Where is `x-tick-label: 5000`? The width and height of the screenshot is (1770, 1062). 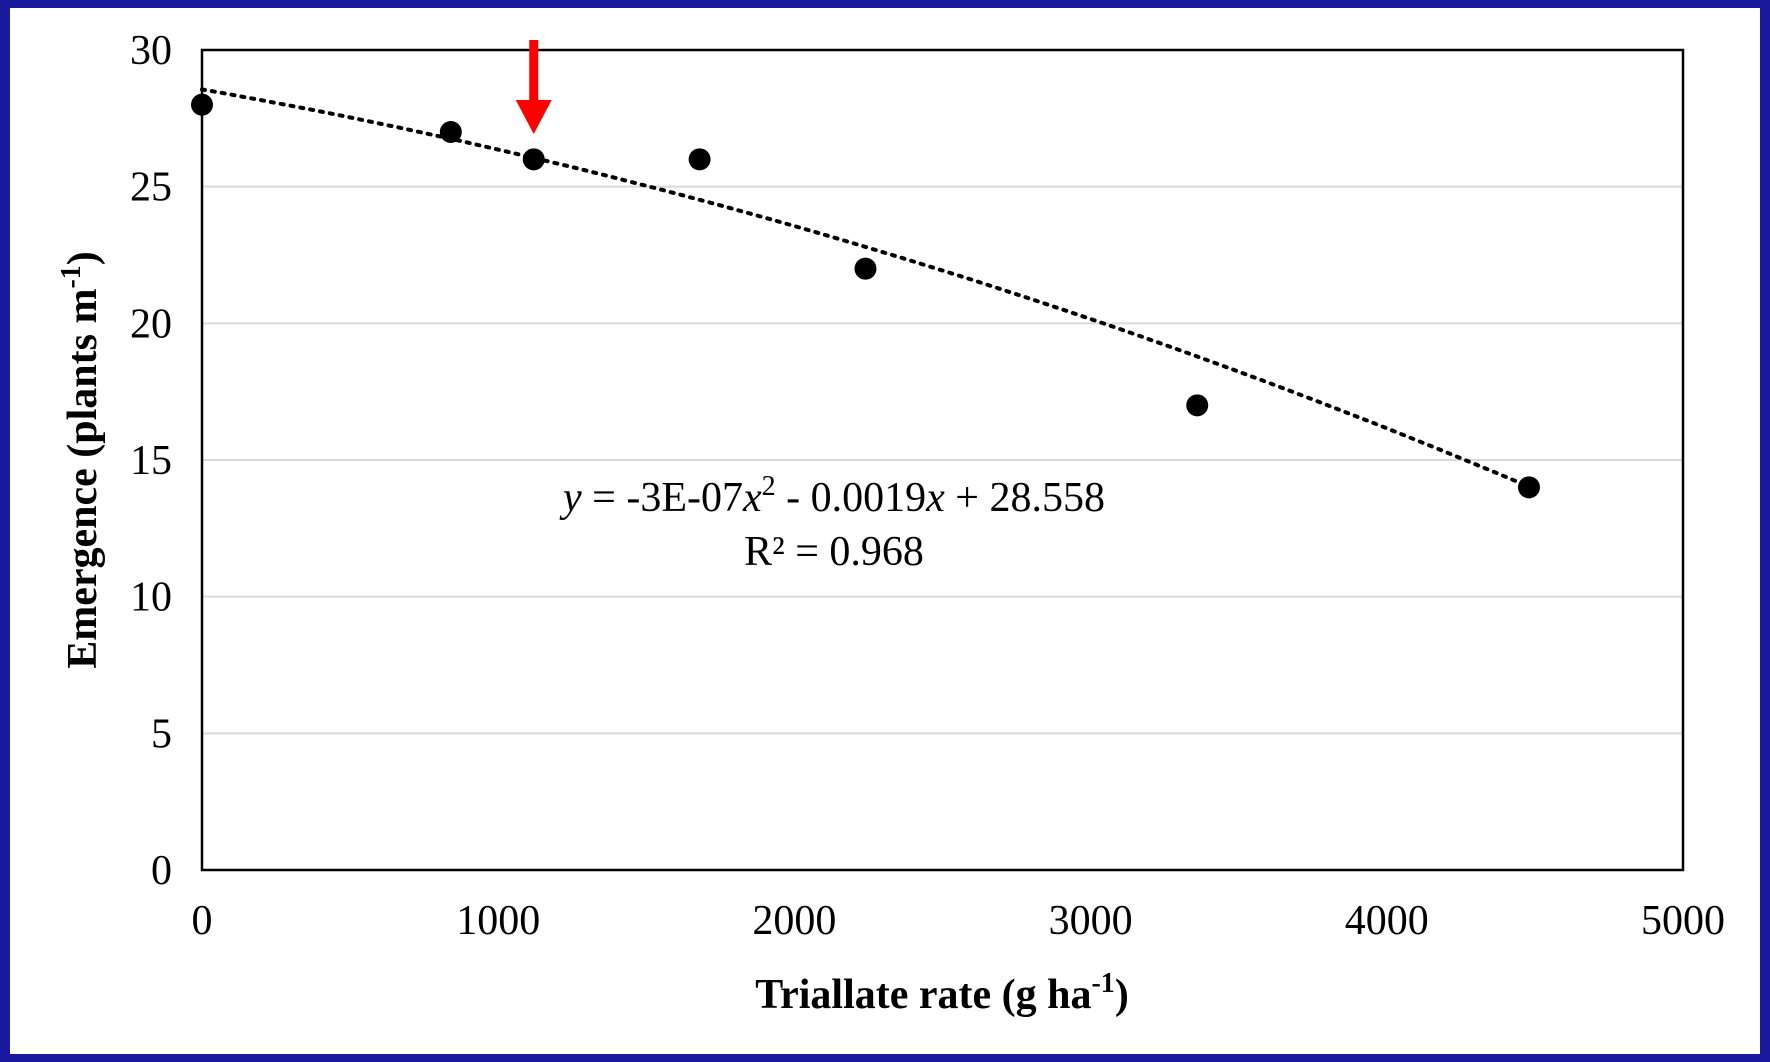
x-tick-label: 5000 is located at coordinates (1683, 921).